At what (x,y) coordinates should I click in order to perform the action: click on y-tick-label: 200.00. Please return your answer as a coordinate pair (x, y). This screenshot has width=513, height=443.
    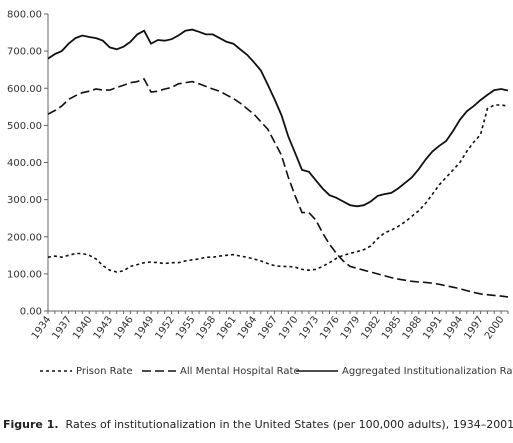
    Looking at the image, I should click on (24, 237).